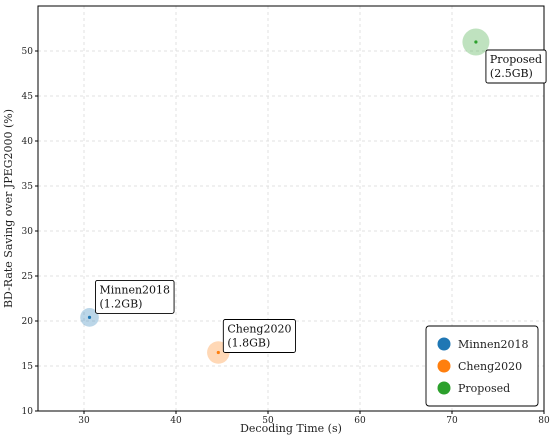 The height and width of the screenshot is (438, 550). I want to click on legend: Minnen2018 Cheng2020 Proposed, so click(482, 366).